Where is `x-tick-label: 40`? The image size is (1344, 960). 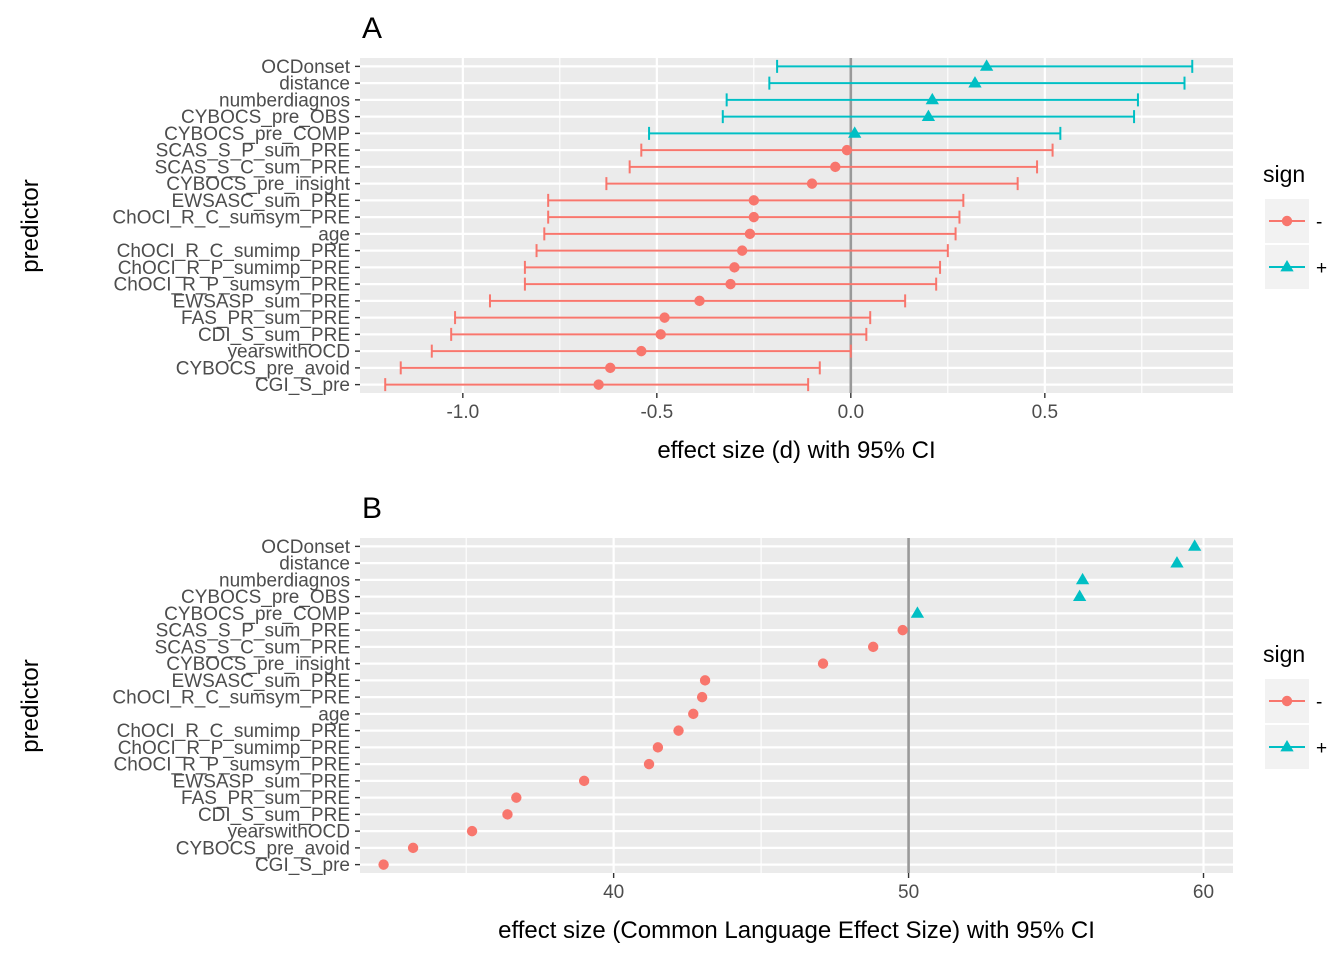
x-tick-label: 40 is located at coordinates (613, 892).